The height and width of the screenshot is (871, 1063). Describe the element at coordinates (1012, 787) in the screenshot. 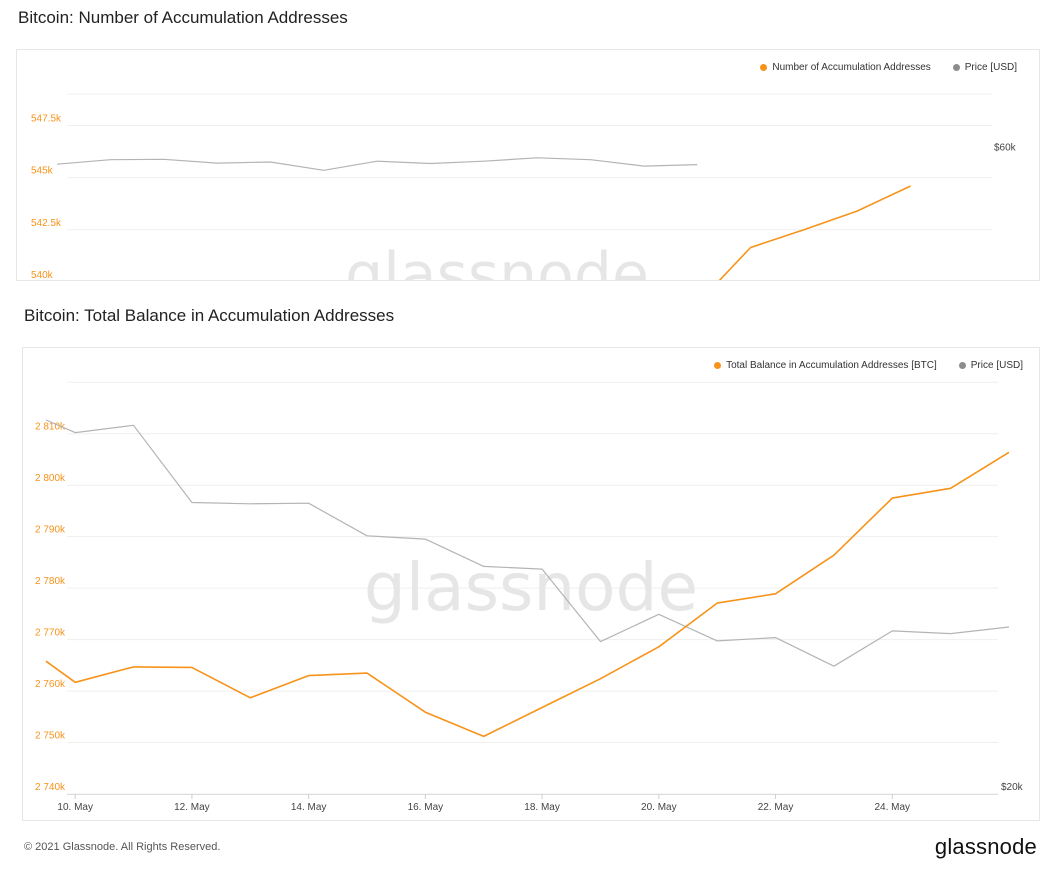

I see `y2-tick-label: $20k` at that location.